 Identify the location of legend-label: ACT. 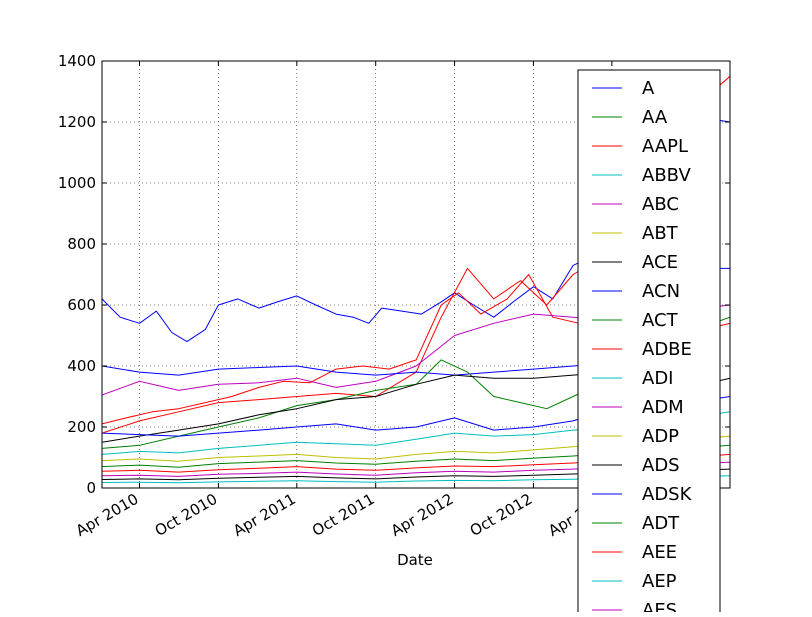
(660, 320).